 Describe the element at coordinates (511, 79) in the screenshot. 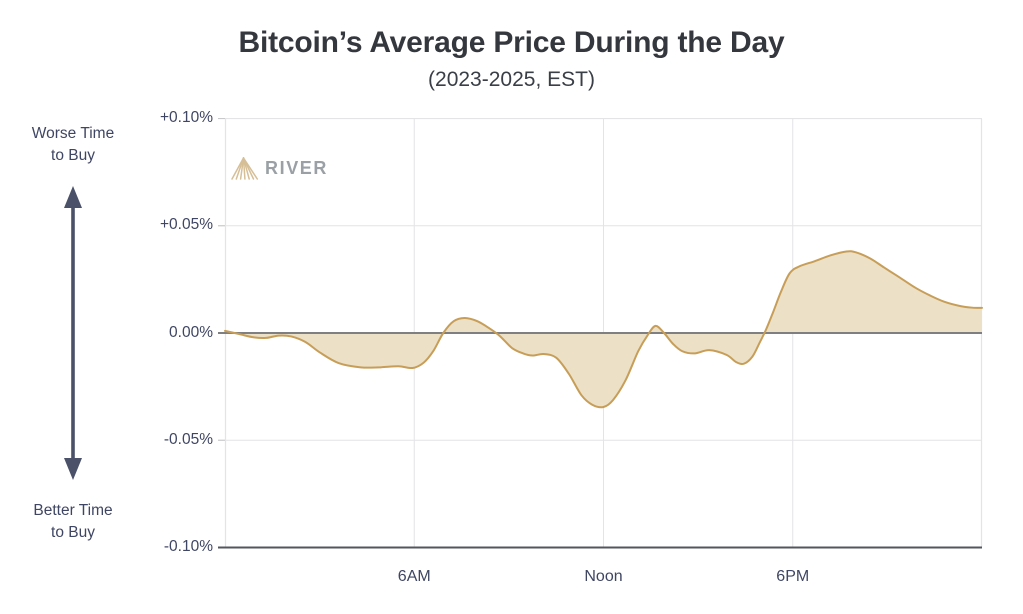

I see `page-subtitle: (2023-2025, EST)` at that location.